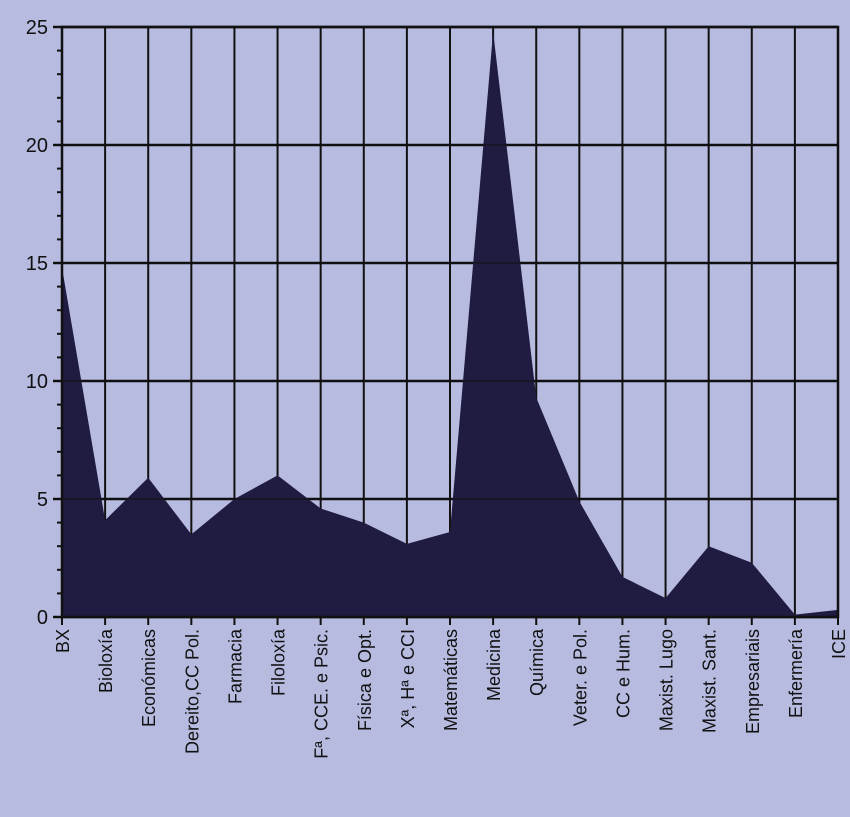  I want to click on x-tick-label: BX, so click(63, 641).